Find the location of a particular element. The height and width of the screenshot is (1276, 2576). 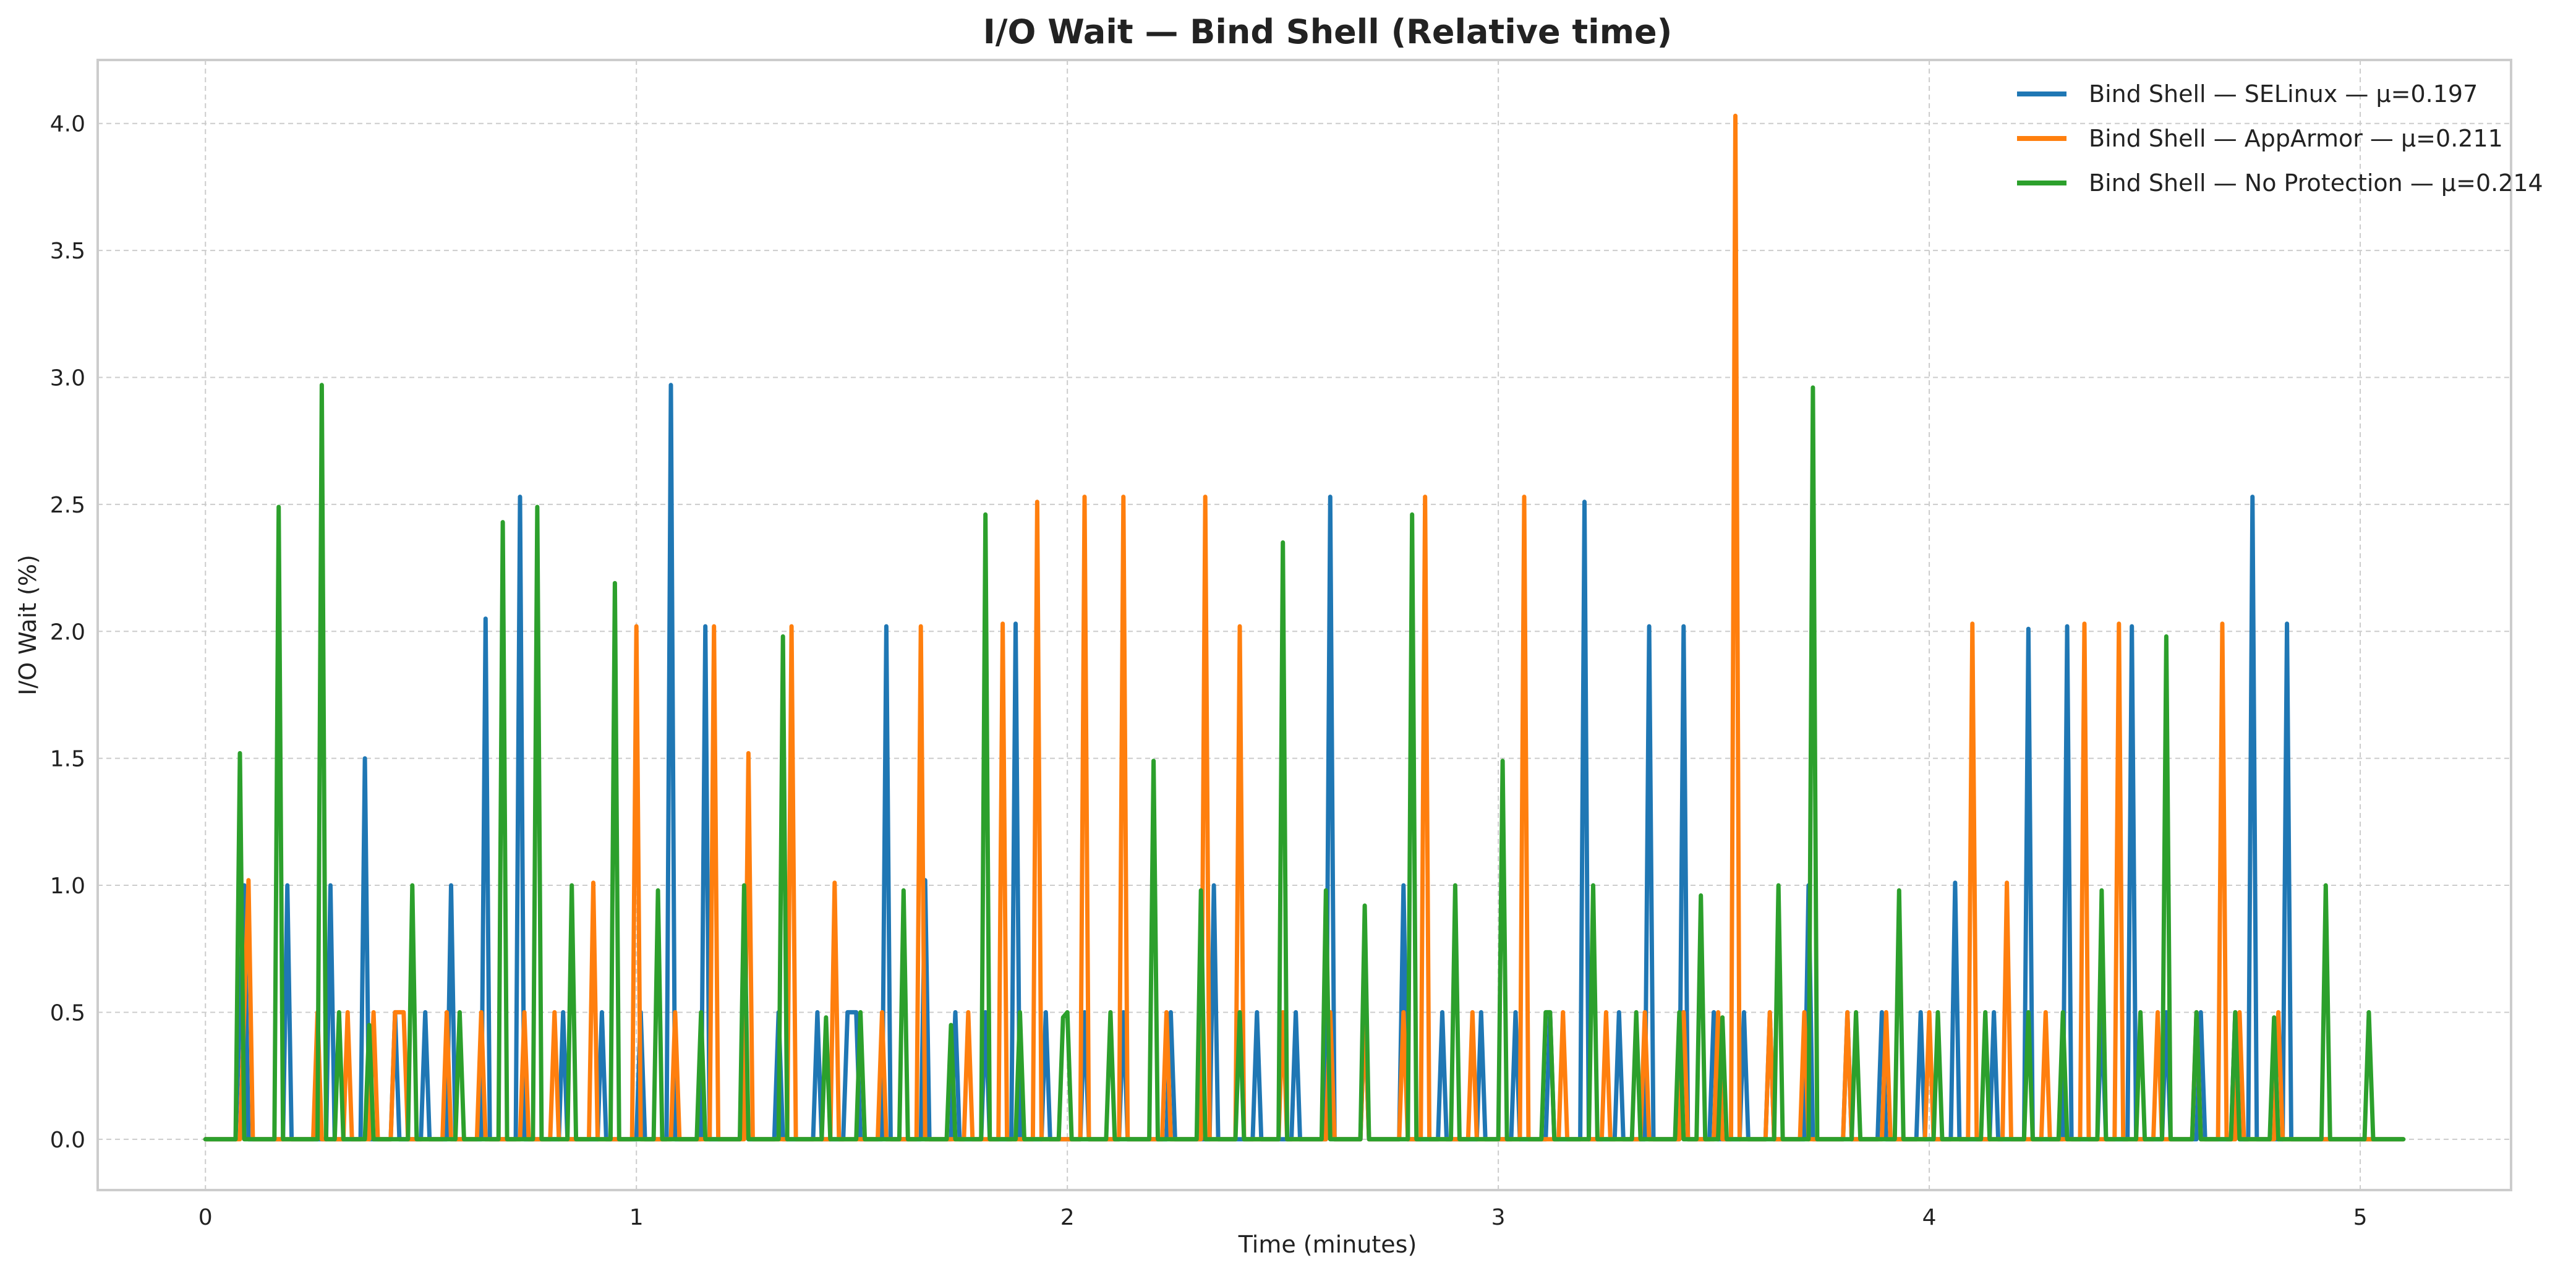

y-axis-label: I/O Wait (%) is located at coordinates (27, 625).